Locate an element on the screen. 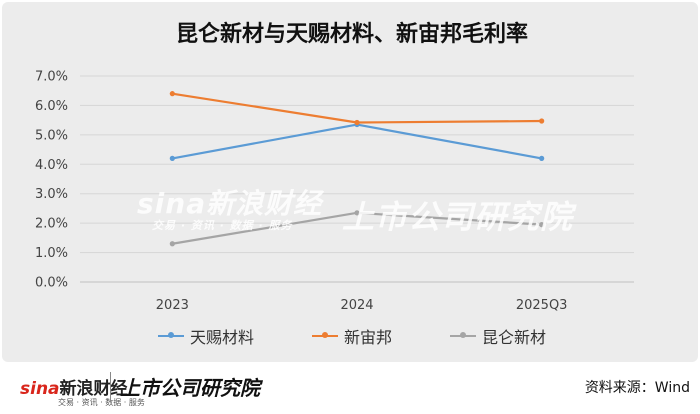 The height and width of the screenshot is (414, 700). legend-label: 昆仑新材 is located at coordinates (514, 337).